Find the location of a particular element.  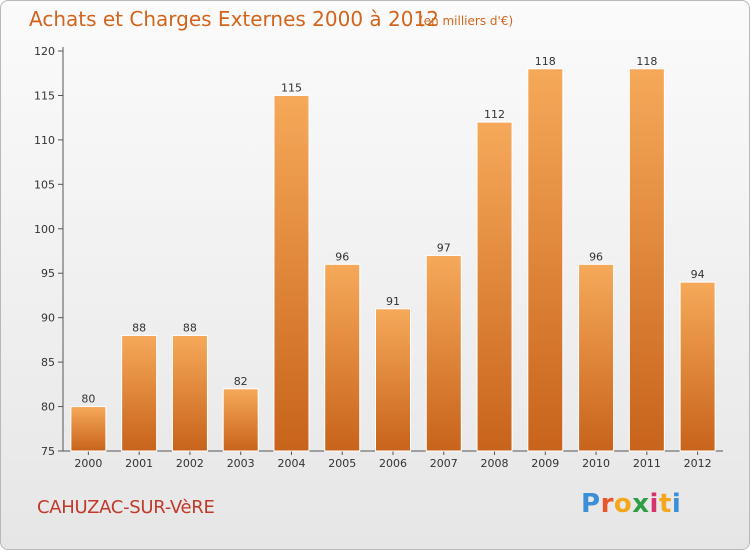

x-tick-label: 2005 is located at coordinates (342, 463).